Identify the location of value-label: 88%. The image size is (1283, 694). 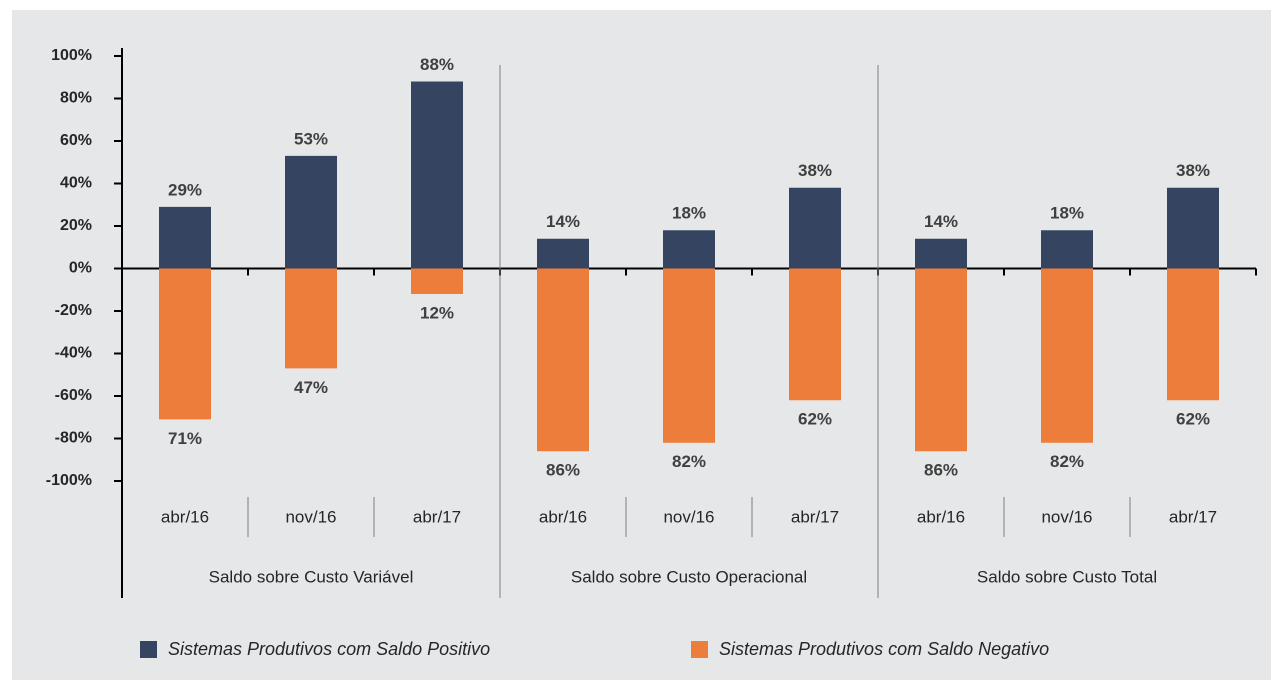
(437, 64).